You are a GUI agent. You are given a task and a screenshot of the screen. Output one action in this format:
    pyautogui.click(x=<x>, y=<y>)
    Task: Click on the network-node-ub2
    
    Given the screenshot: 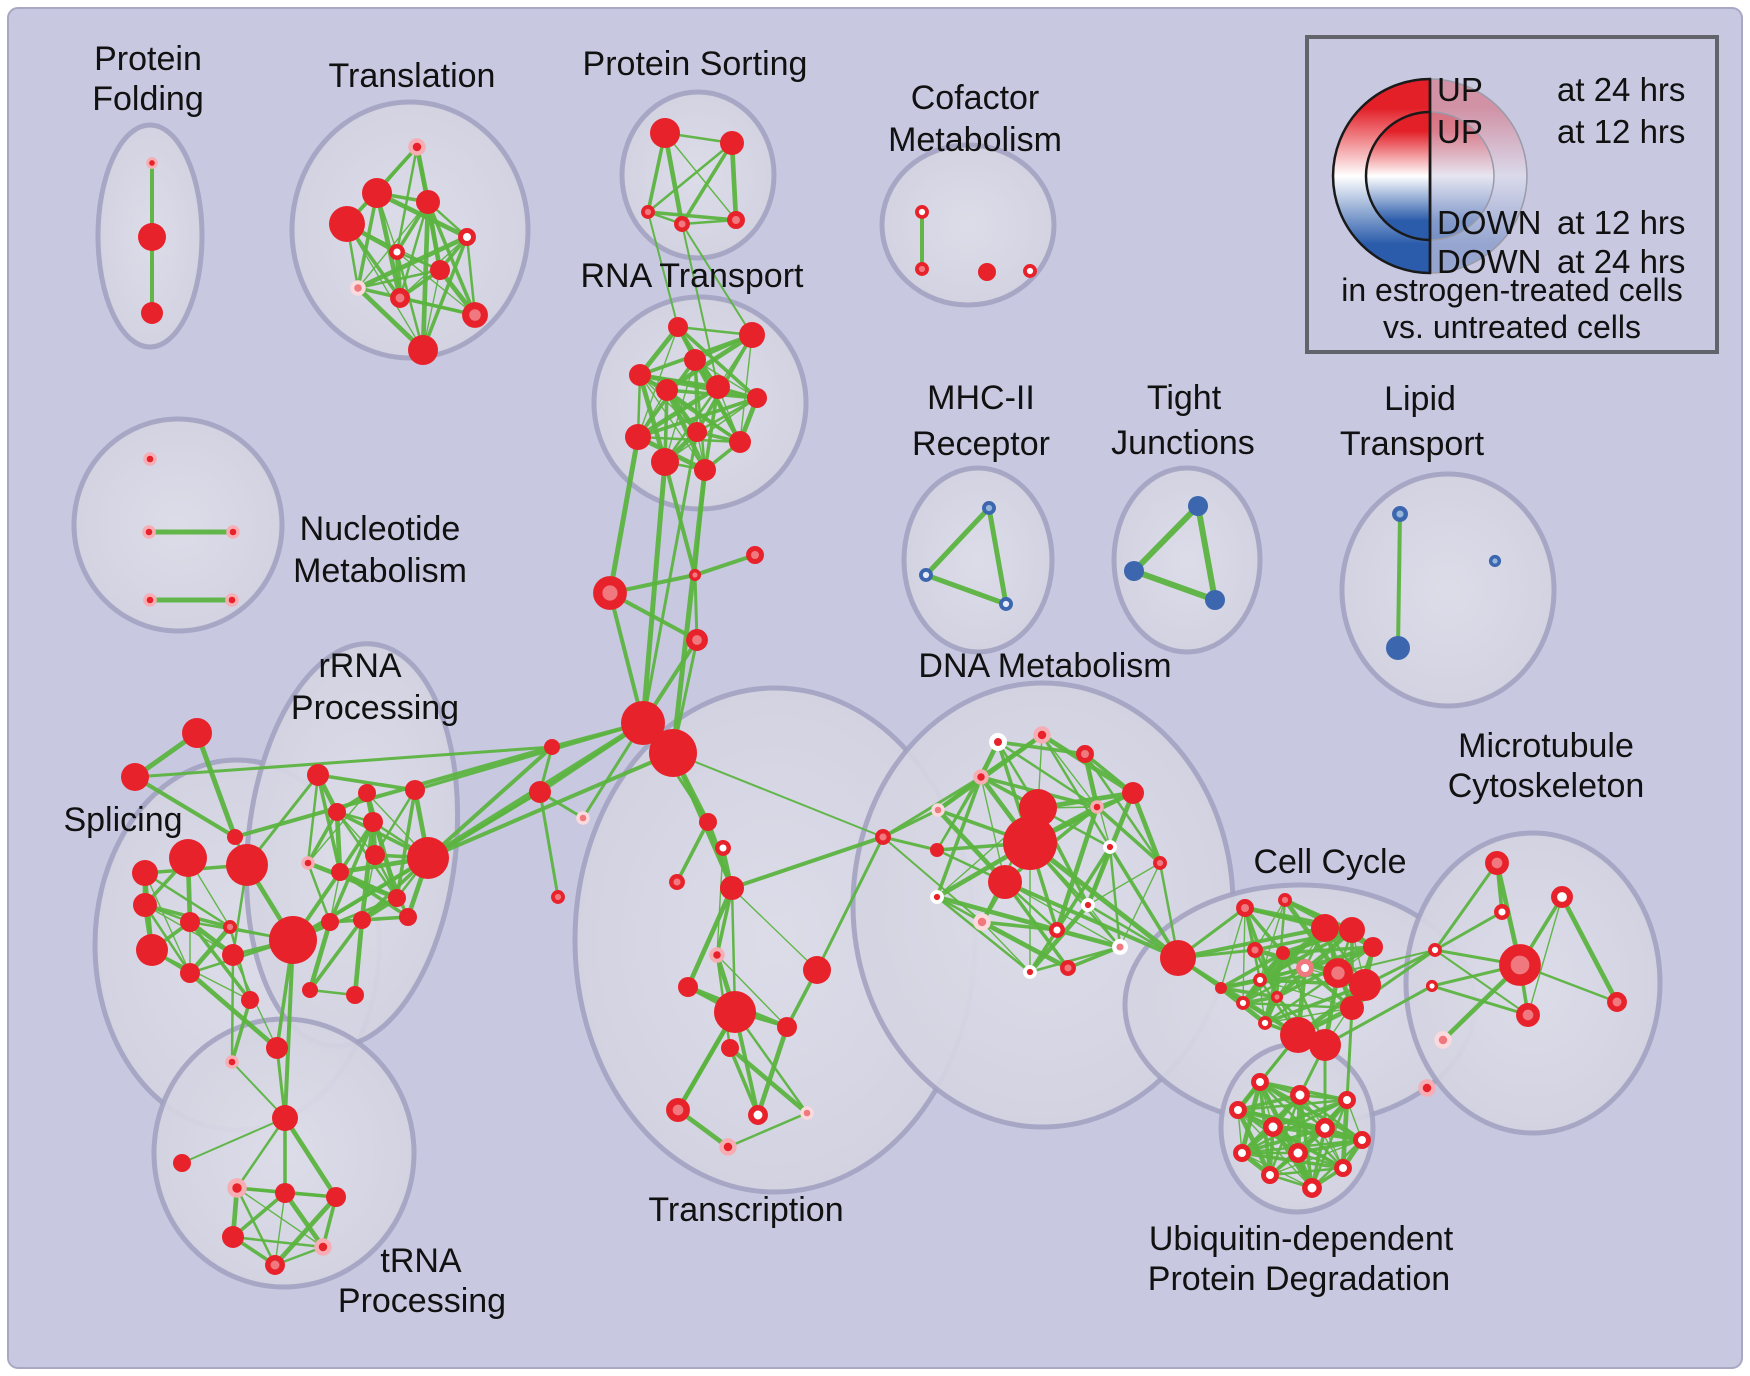 What is the action you would take?
    pyautogui.click(x=1347, y=1100)
    